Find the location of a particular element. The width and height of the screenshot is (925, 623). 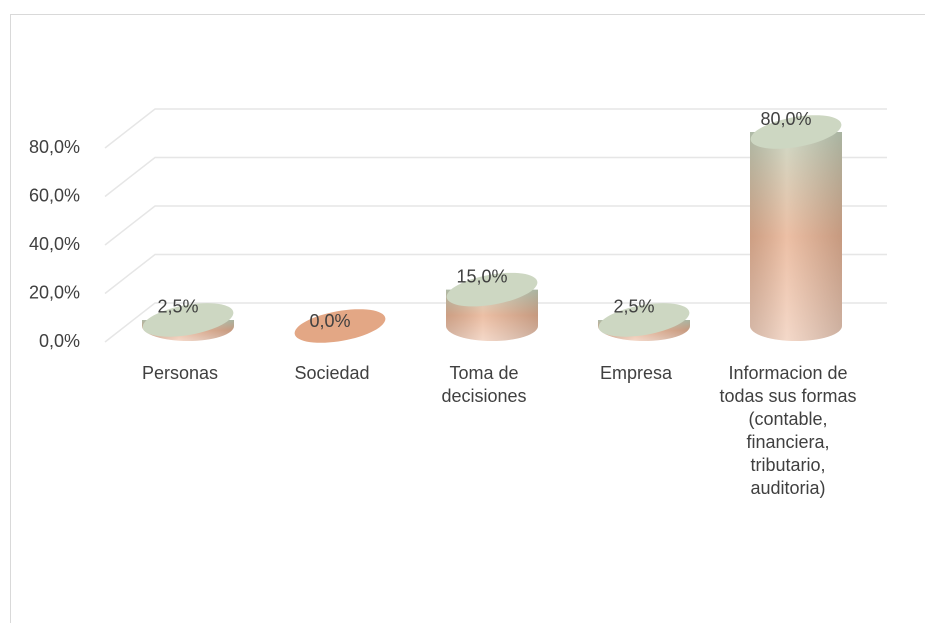

x-tick-label: Sociedad is located at coordinates (332, 373).